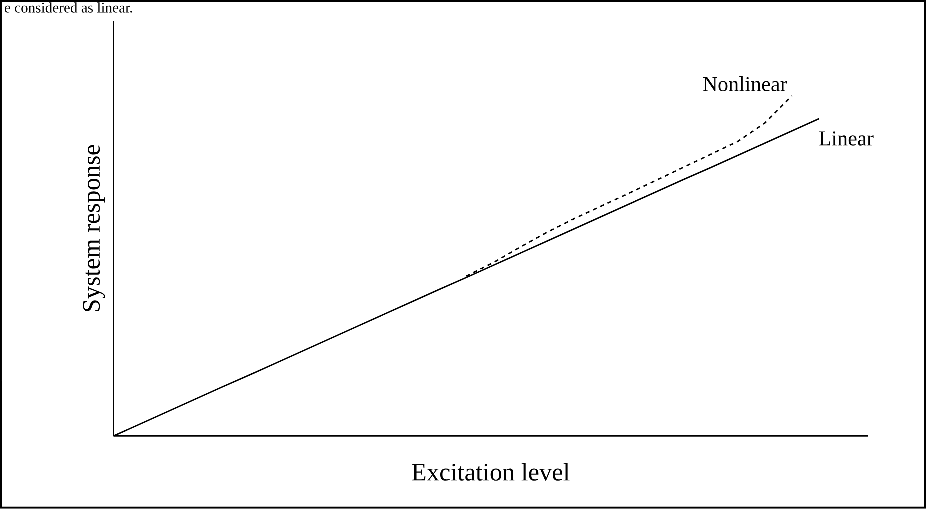 Image resolution: width=926 pixels, height=509 pixels. I want to click on series-label: Linear, so click(846, 139).